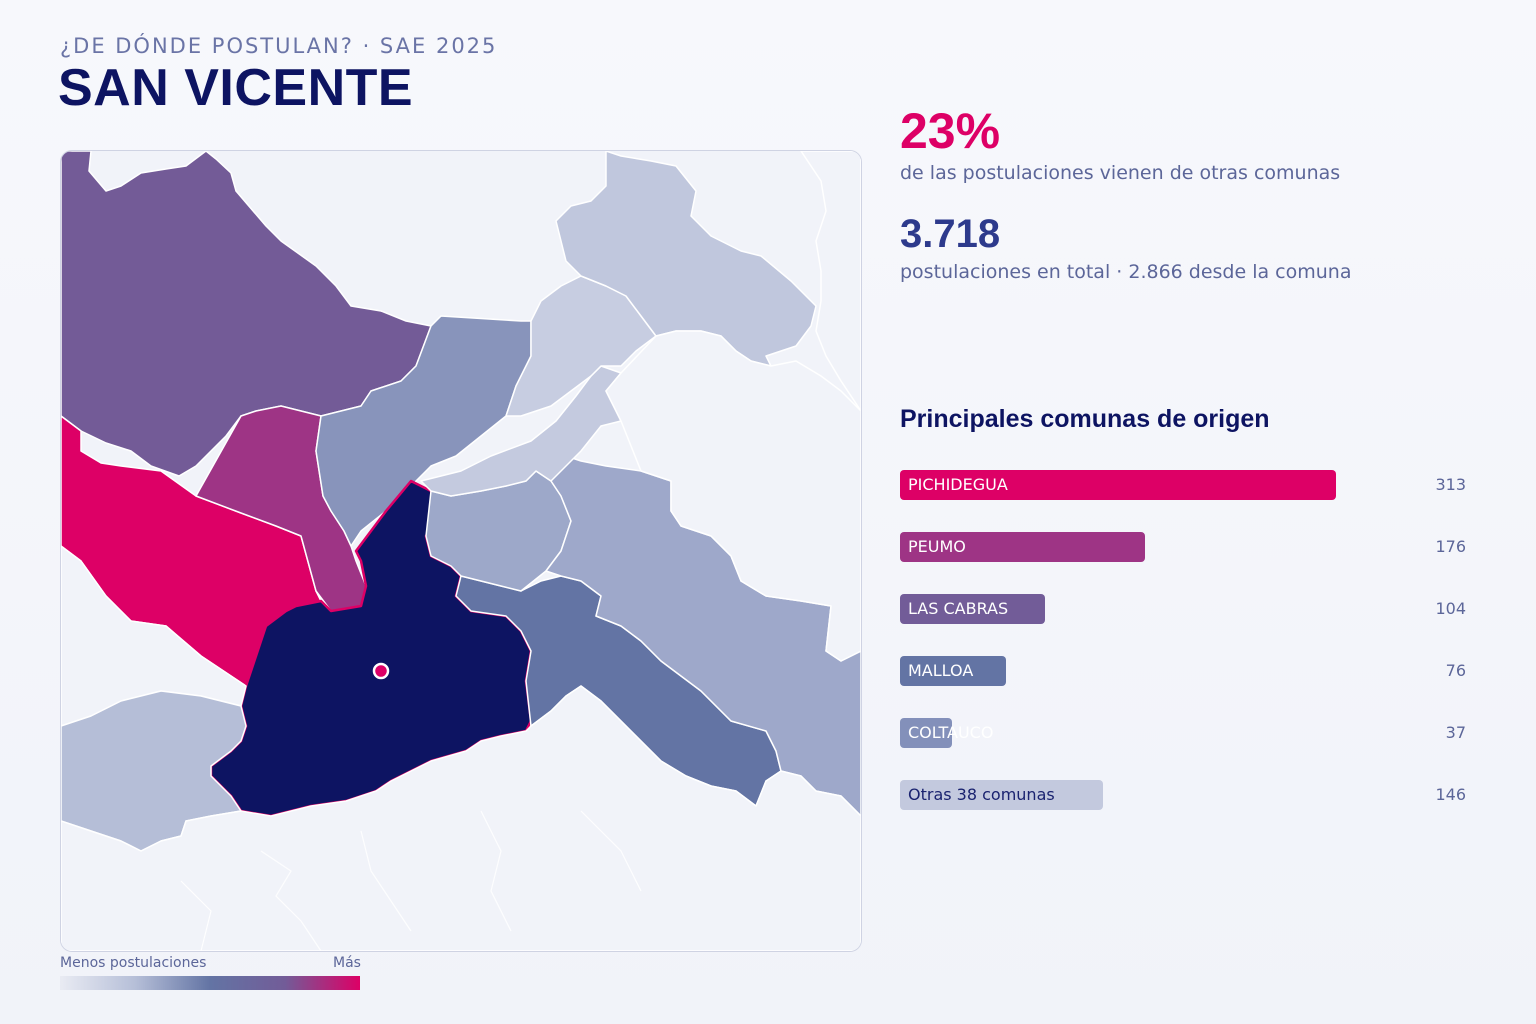  What do you see at coordinates (950, 234) in the screenshot?
I see `stat-total-value: 3.718` at bounding box center [950, 234].